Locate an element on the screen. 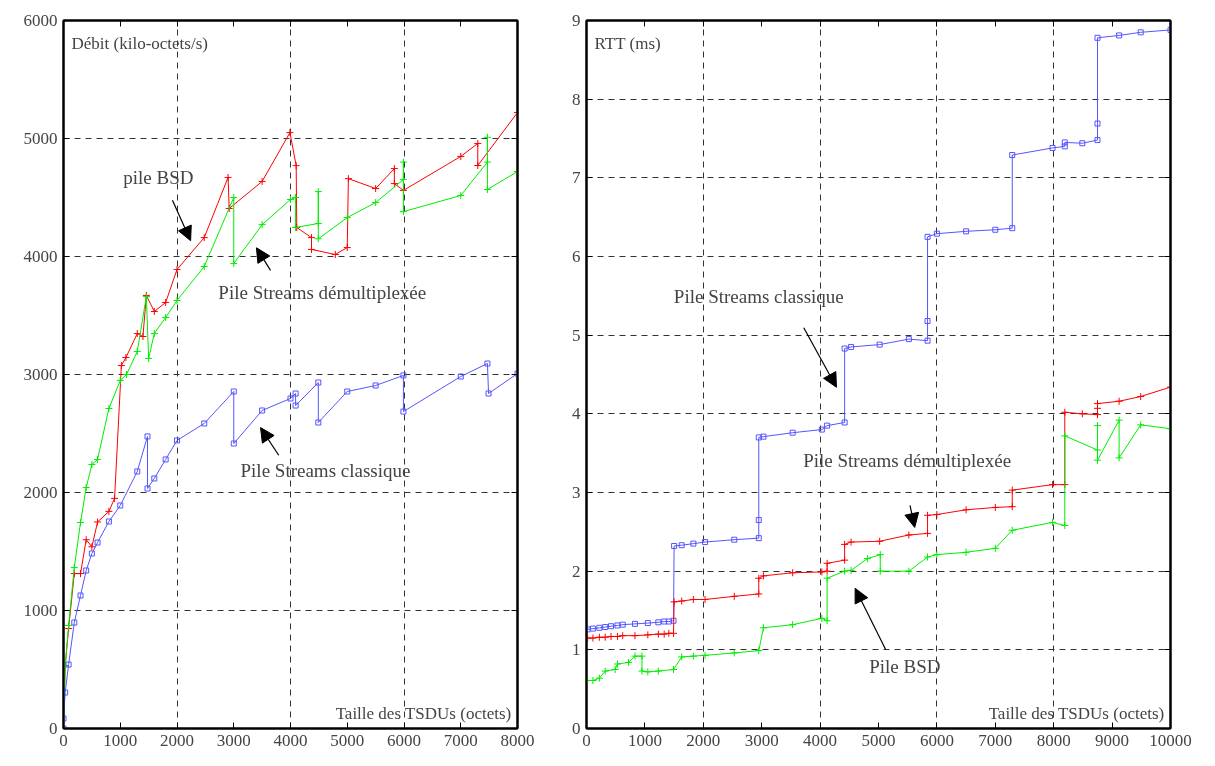 This screenshot has width=1215, height=766. x-tick-label: 9000 is located at coordinates (1112, 740).